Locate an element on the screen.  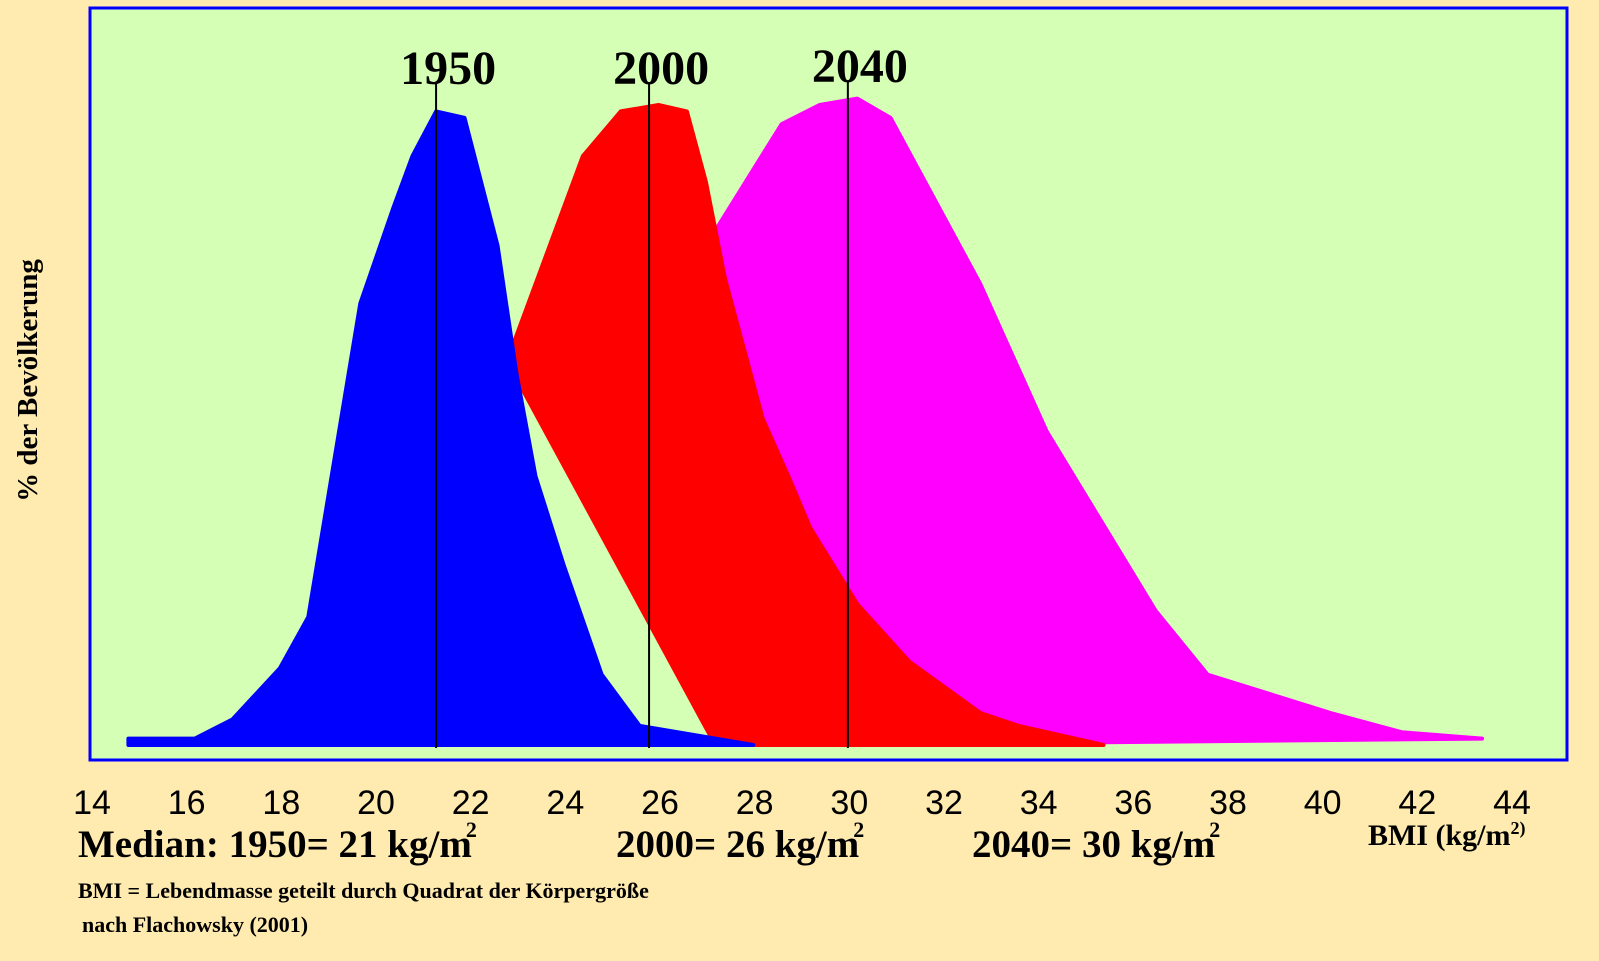
median-1950: Median: 1950= 21 kg/m2 is located at coordinates (277, 841).